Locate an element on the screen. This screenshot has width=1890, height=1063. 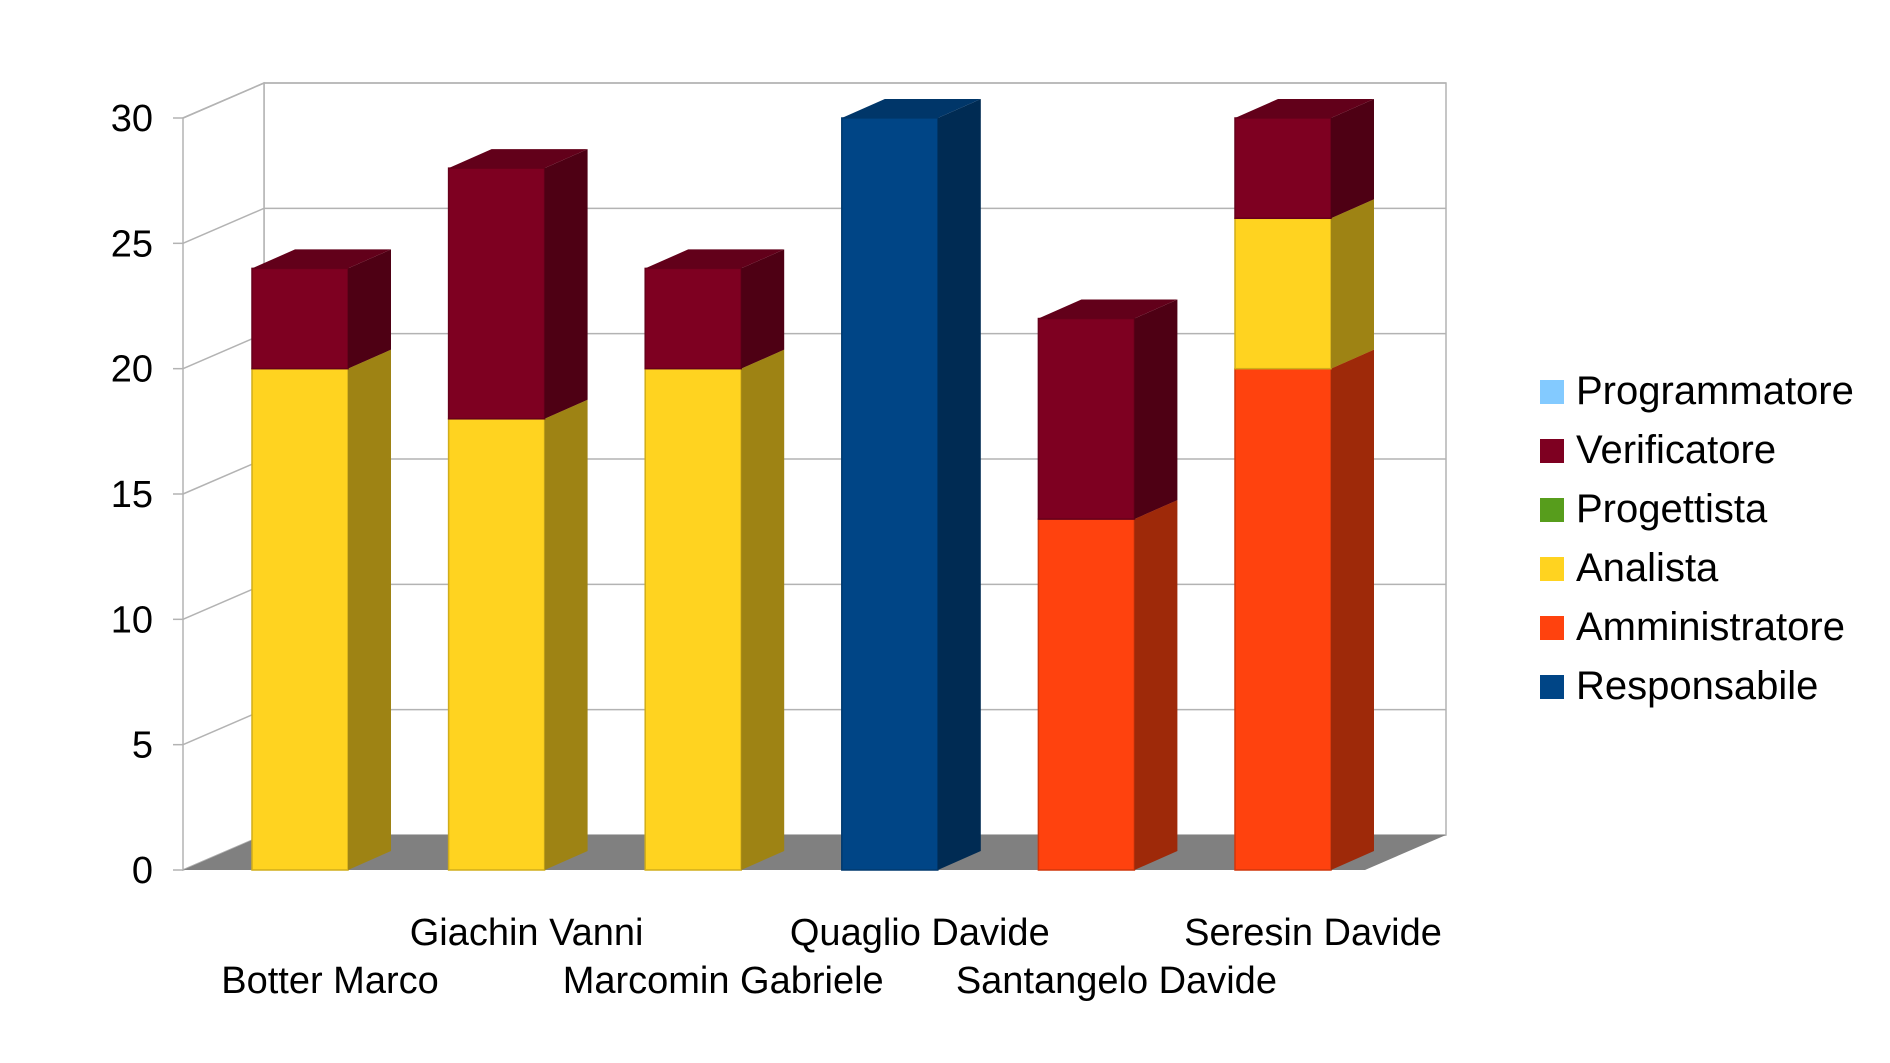
x-tick-label: Marcomin Gabriele is located at coordinates (723, 981).